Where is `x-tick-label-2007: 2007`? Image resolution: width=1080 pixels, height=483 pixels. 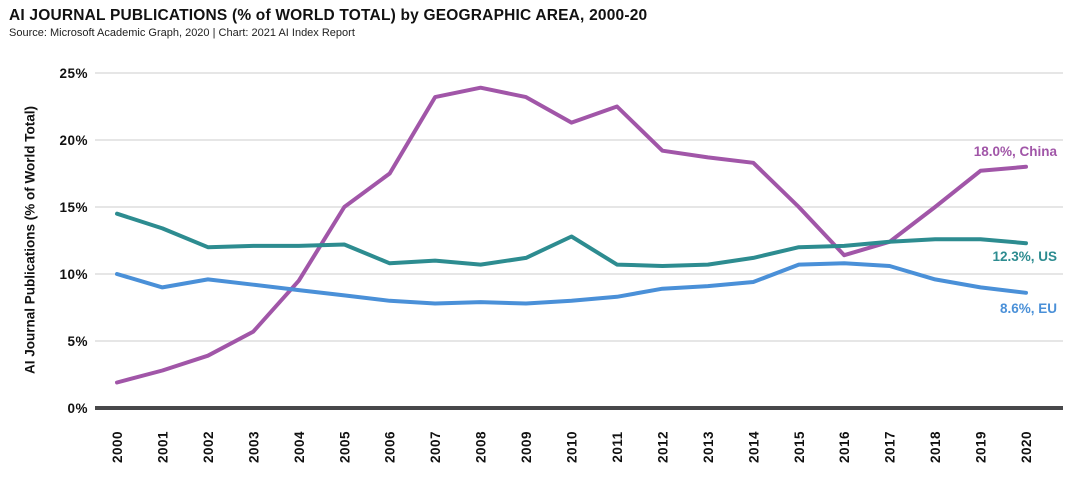
x-tick-label-2007: 2007 is located at coordinates (435, 447).